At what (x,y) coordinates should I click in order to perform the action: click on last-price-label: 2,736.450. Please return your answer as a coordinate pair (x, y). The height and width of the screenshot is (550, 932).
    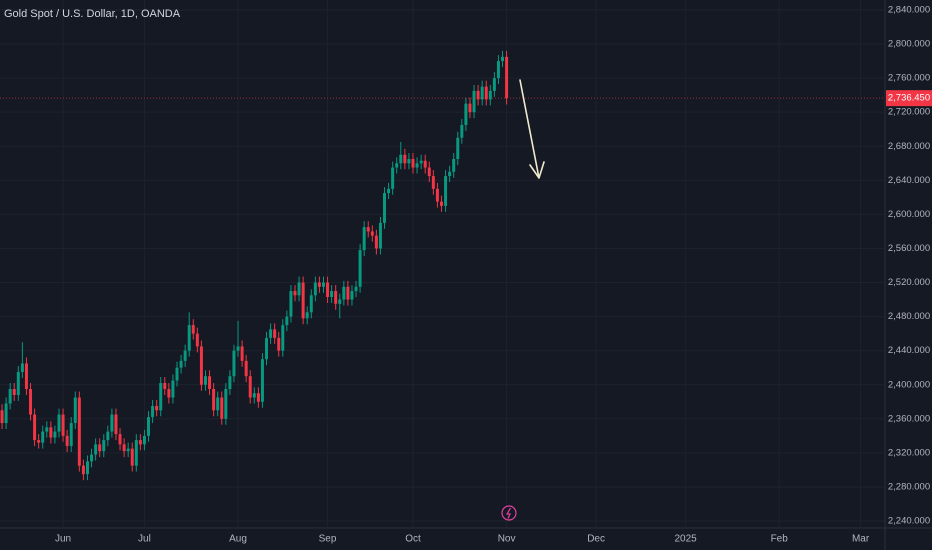
    Looking at the image, I should click on (909, 98).